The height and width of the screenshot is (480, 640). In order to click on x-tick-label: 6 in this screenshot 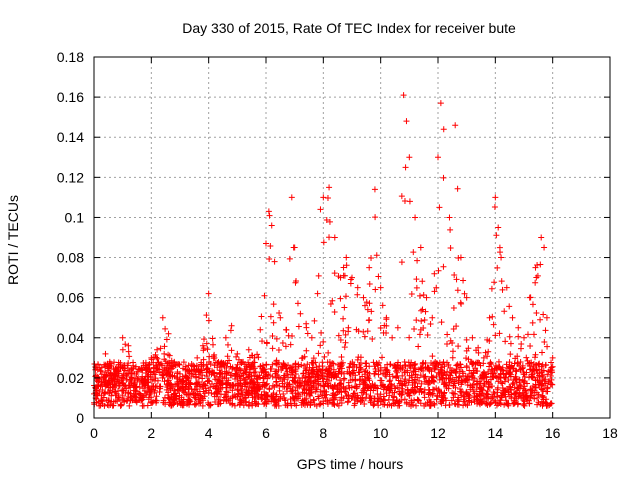, I will do `click(266, 433)`.